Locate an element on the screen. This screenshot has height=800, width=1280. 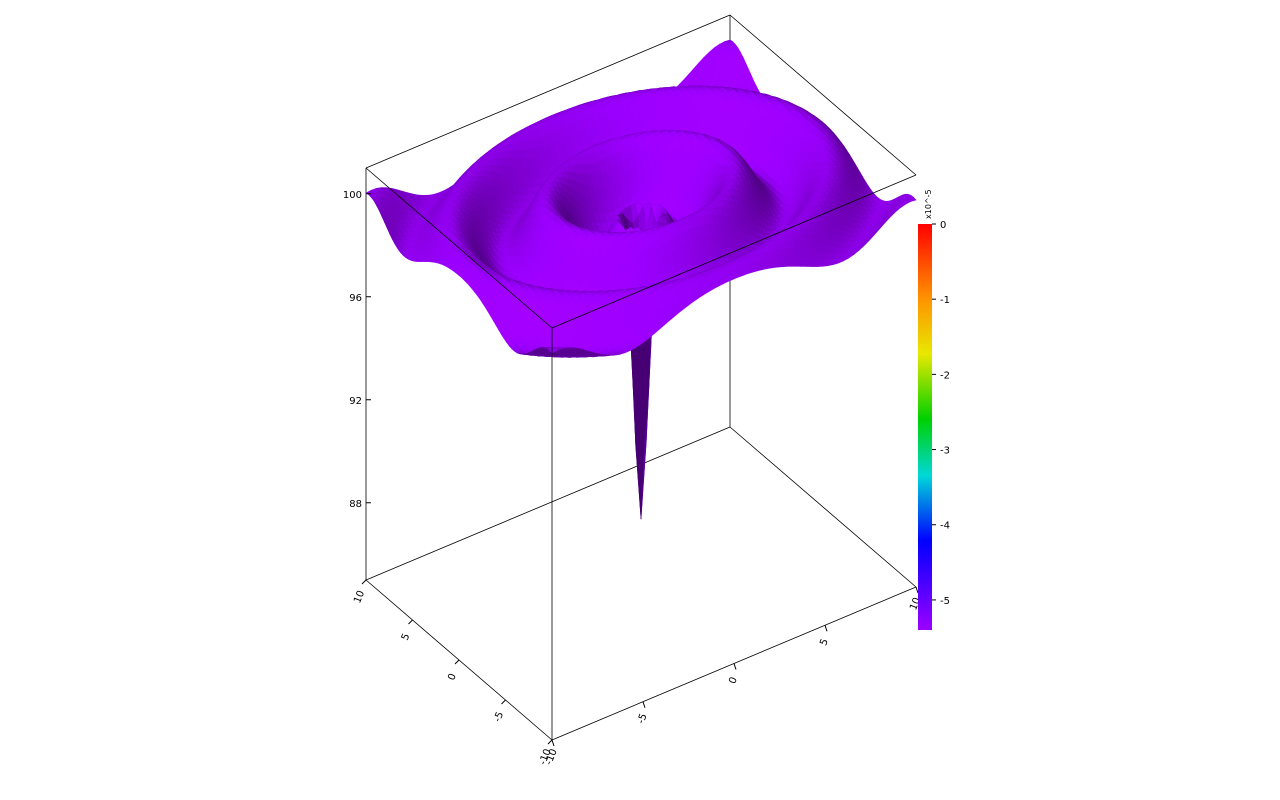
colorbar-gradient is located at coordinates (925, 427).